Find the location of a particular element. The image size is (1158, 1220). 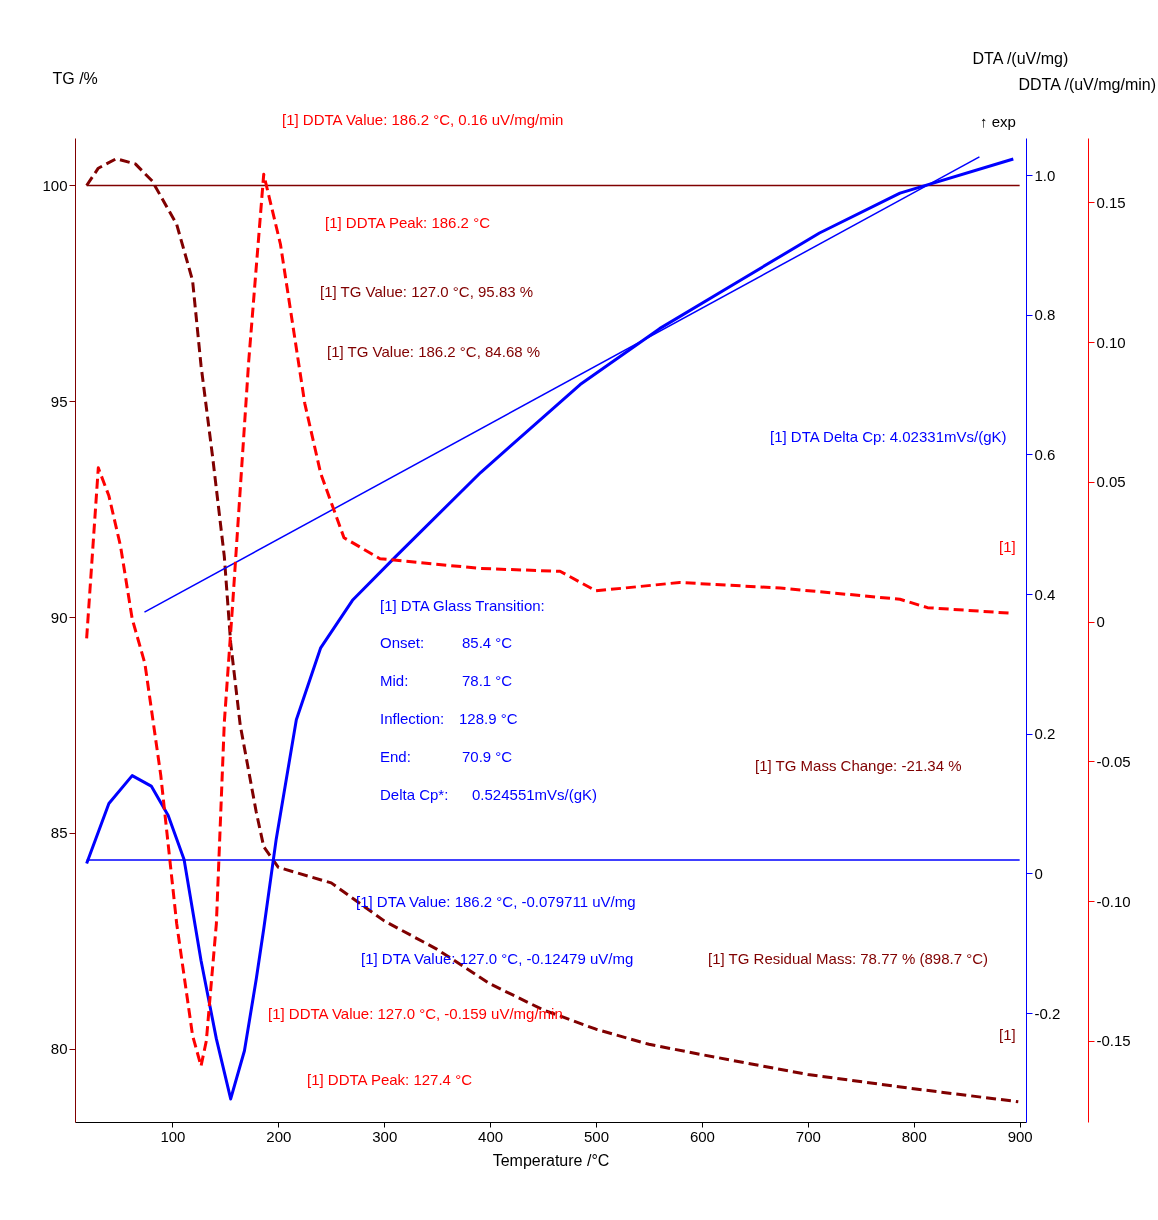

y2-tick-label: 0.6 is located at coordinates (1045, 454).